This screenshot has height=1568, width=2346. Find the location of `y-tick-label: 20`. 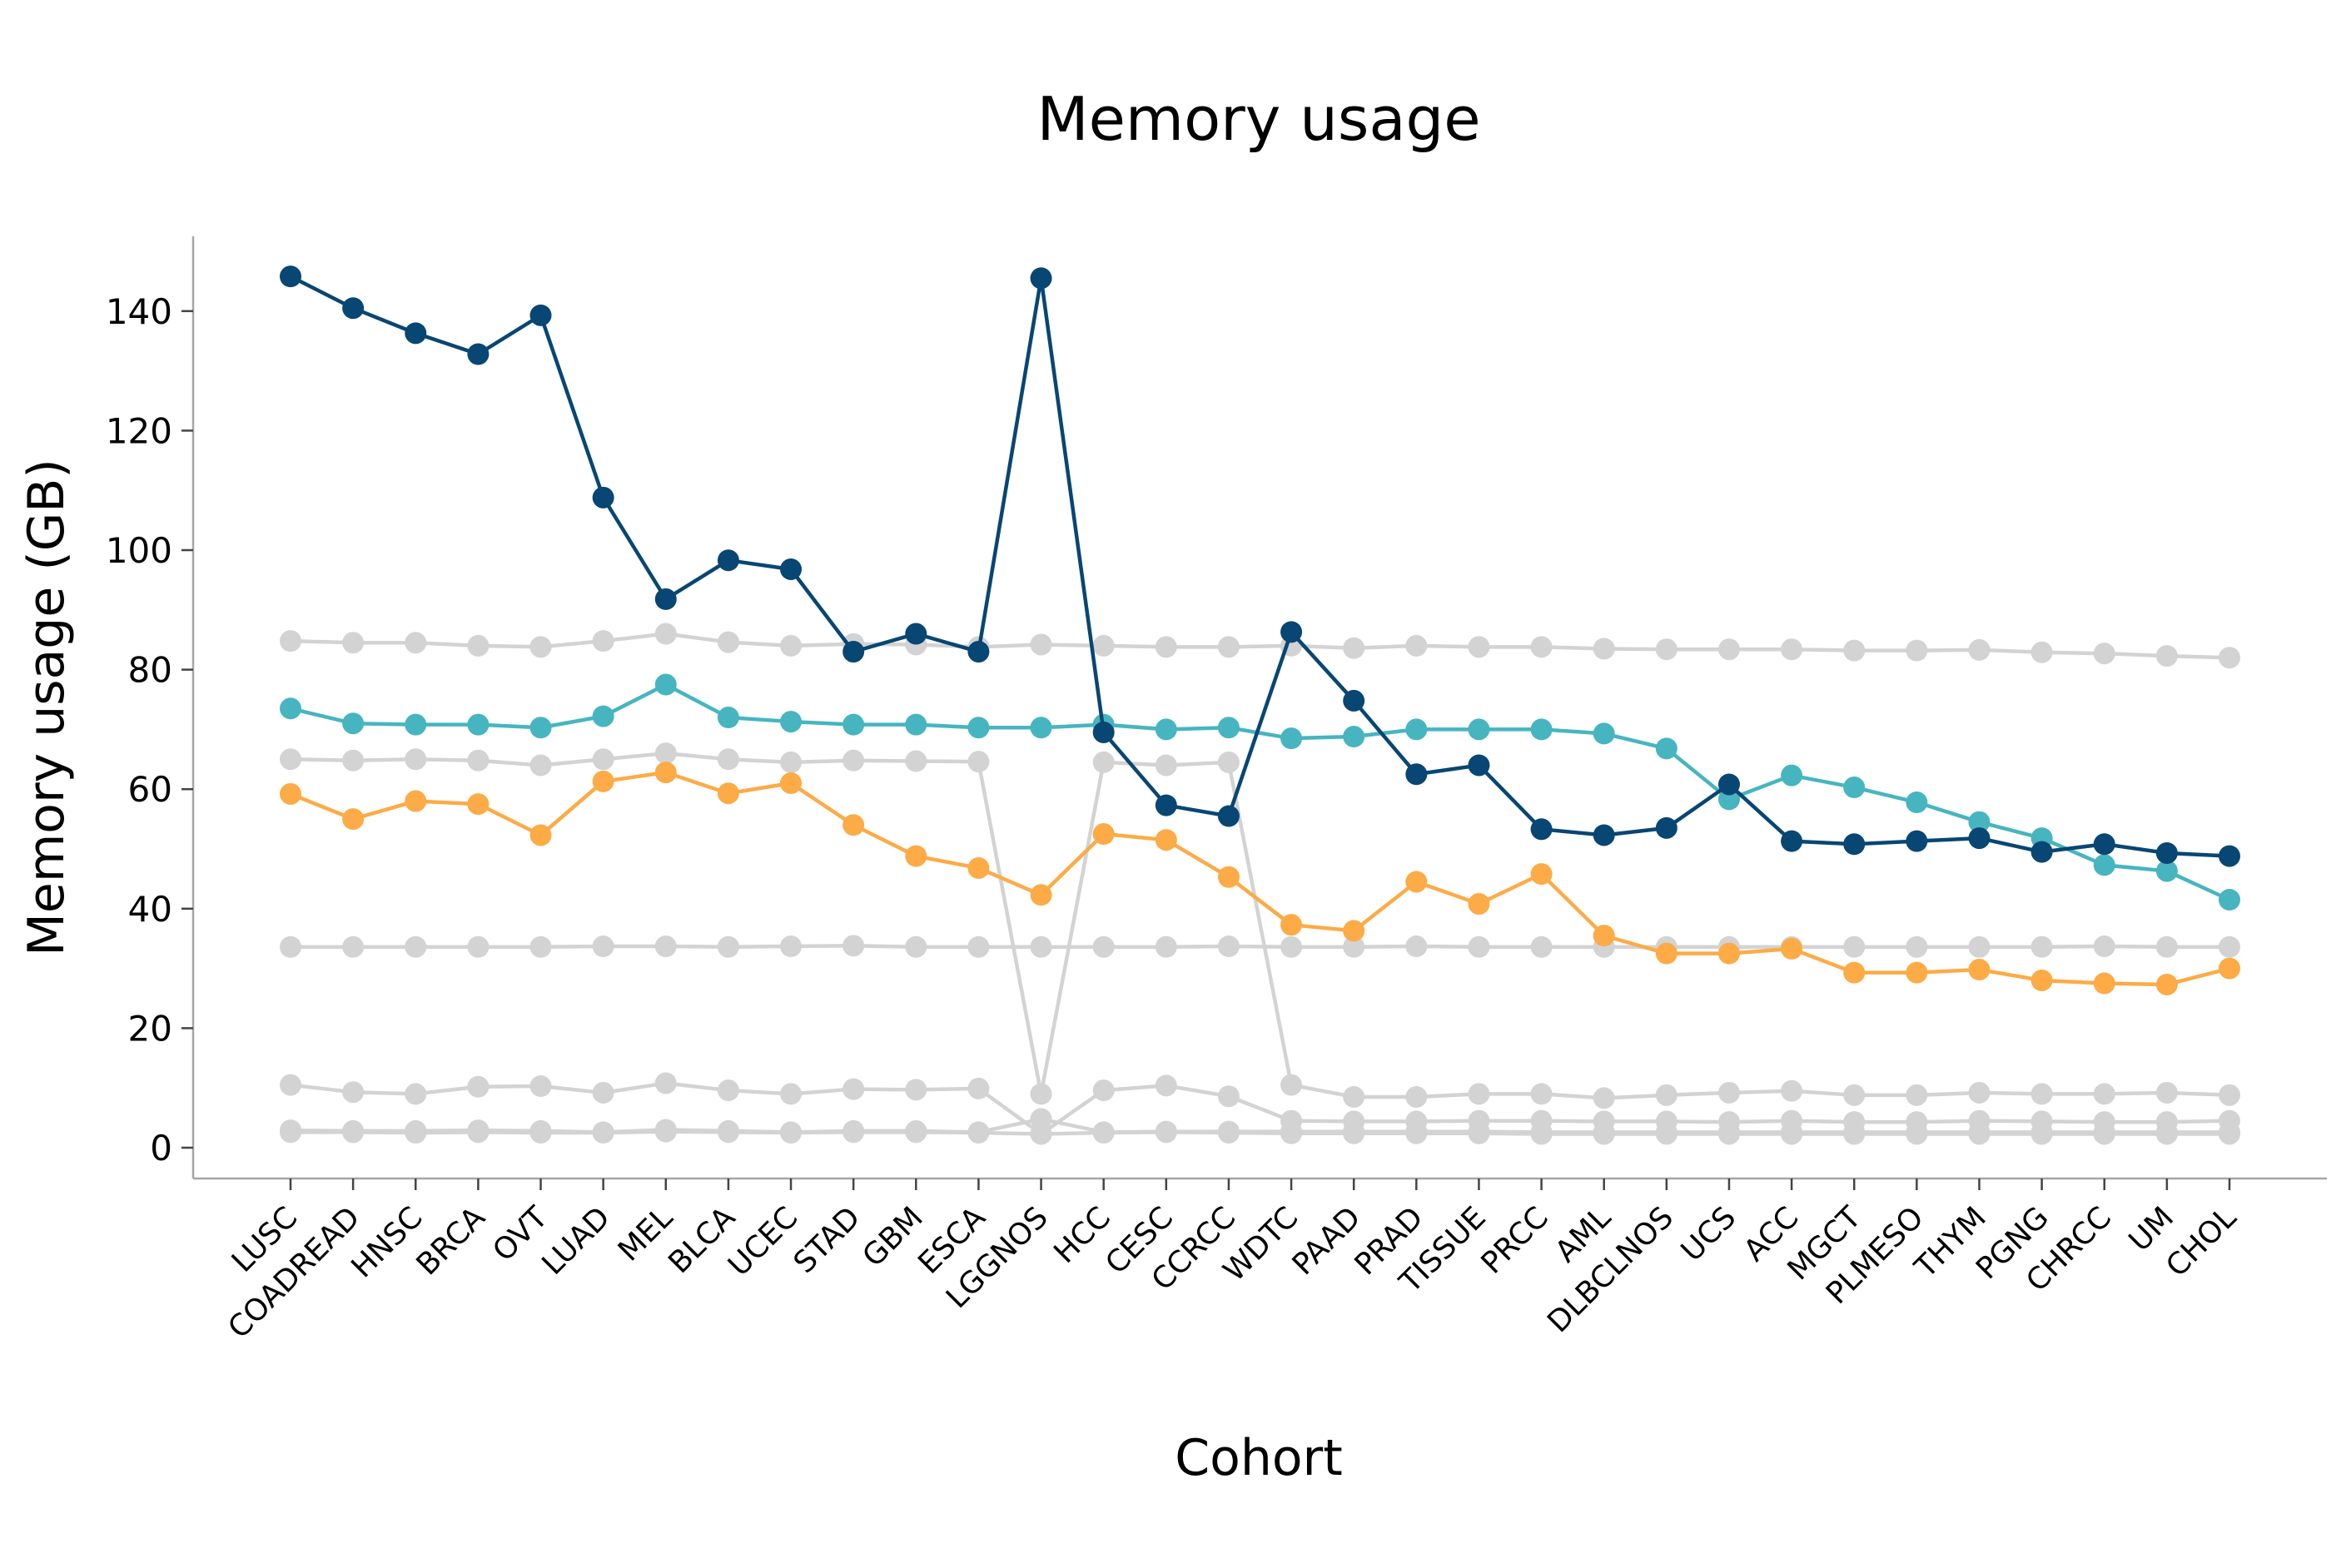

y-tick-label: 20 is located at coordinates (150, 1028).